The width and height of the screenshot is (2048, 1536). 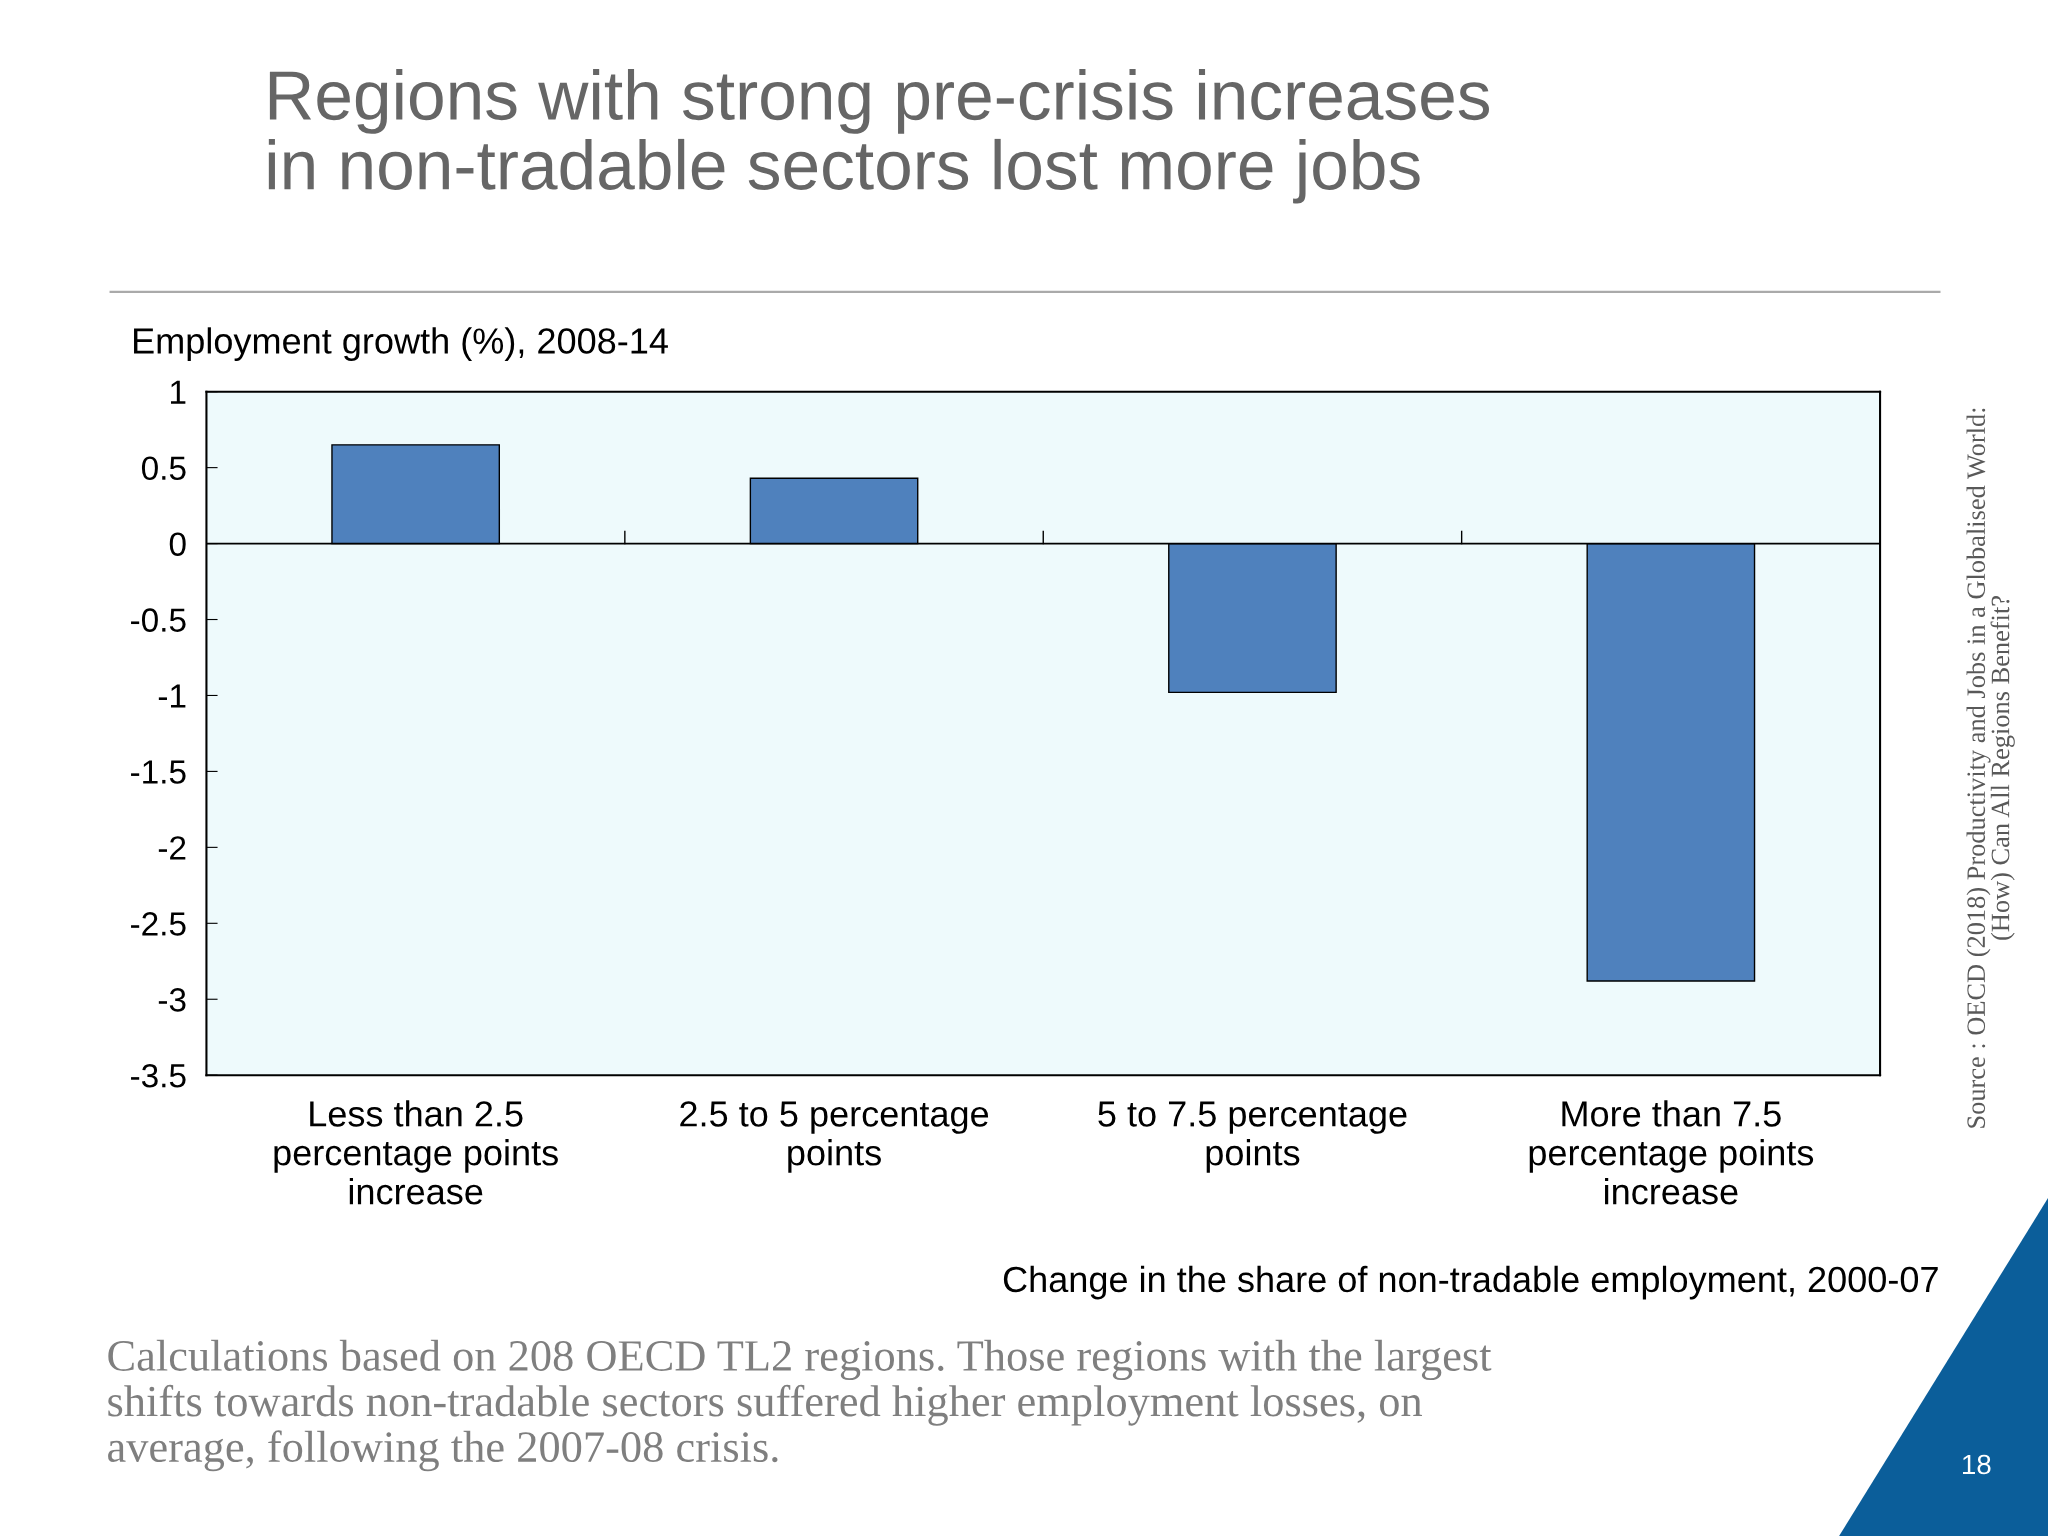 What do you see at coordinates (178, 392) in the screenshot?
I see `y-tick-label: 1` at bounding box center [178, 392].